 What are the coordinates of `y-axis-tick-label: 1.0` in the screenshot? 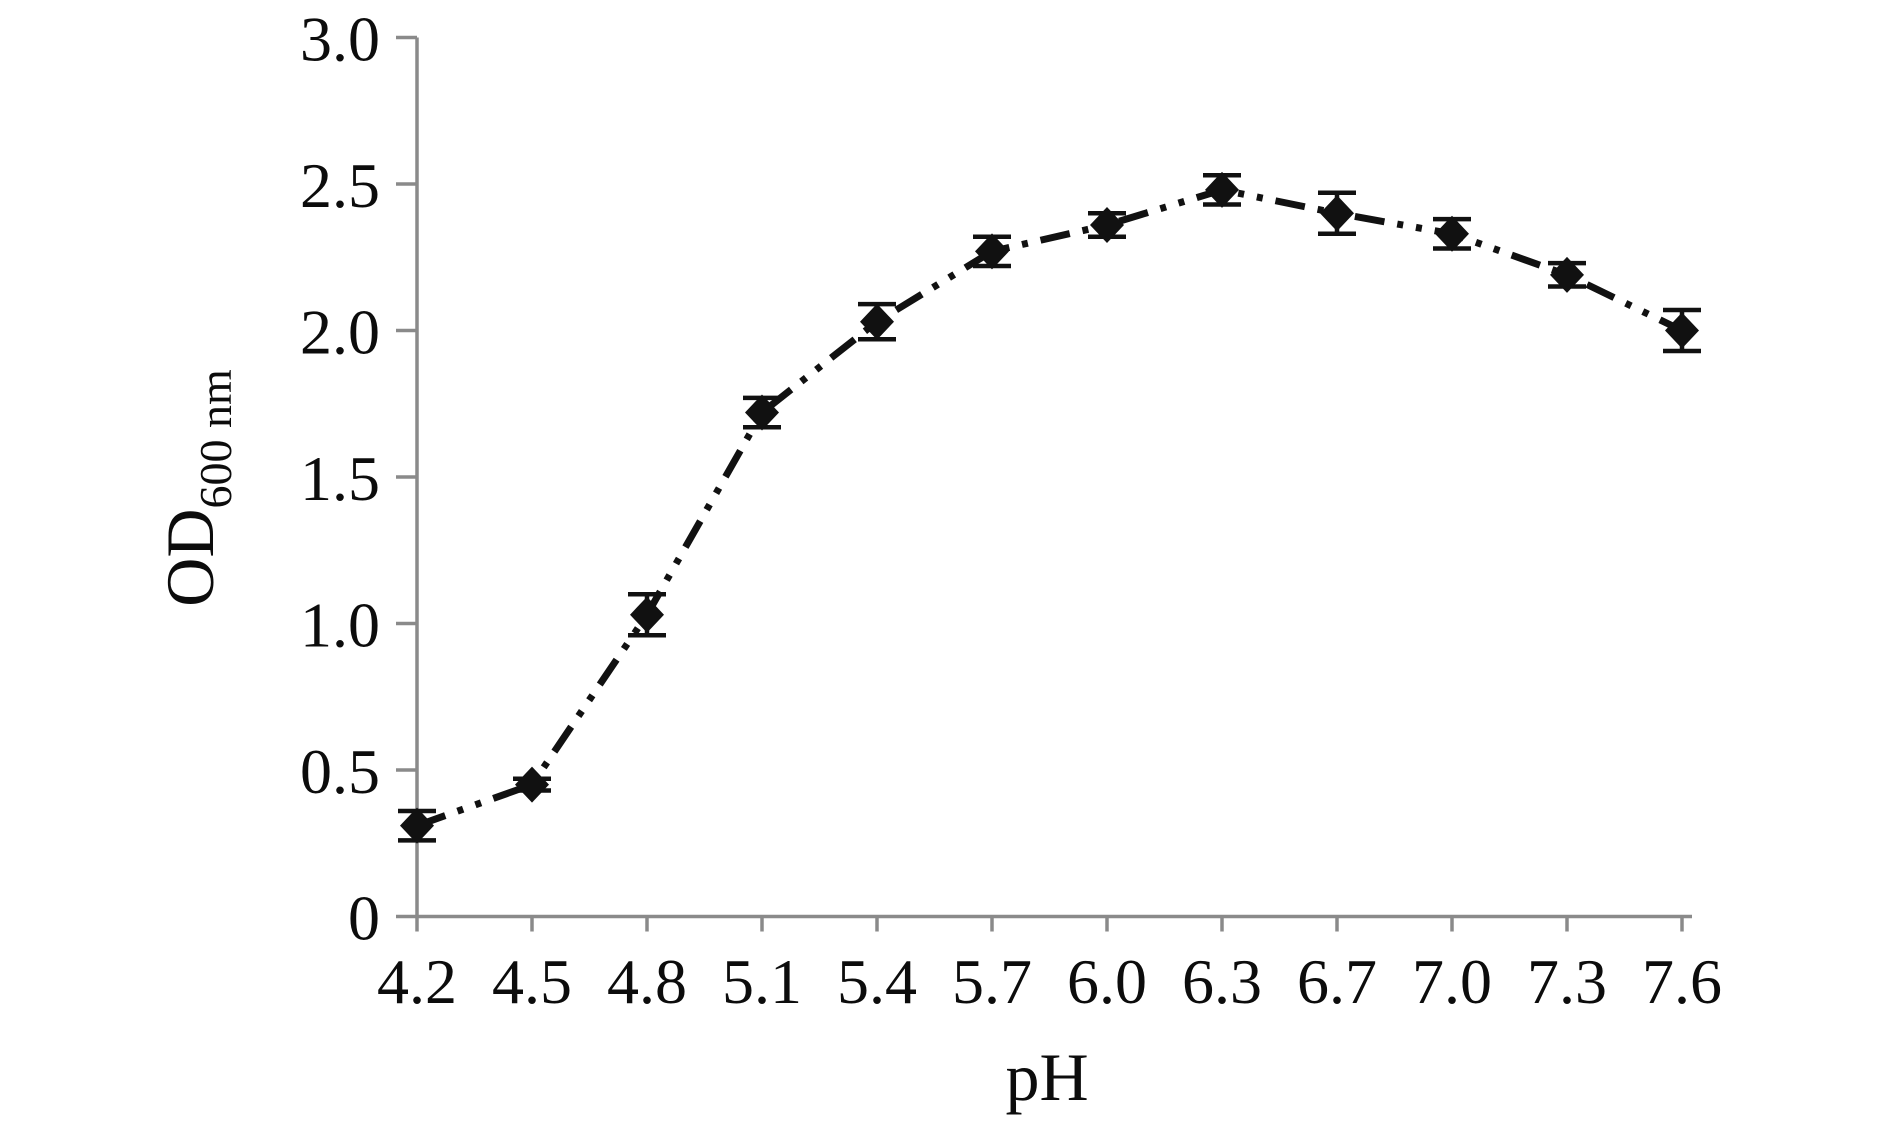 It's located at (340, 625).